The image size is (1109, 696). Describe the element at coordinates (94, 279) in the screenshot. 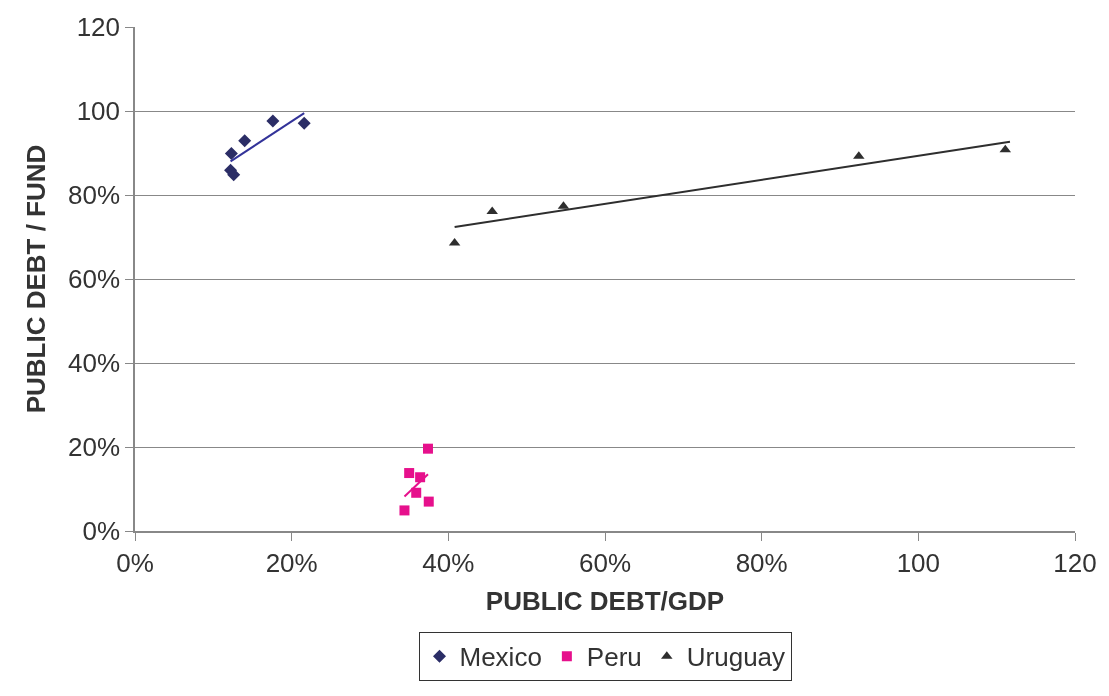

I see `y-tick-label: 60%` at that location.